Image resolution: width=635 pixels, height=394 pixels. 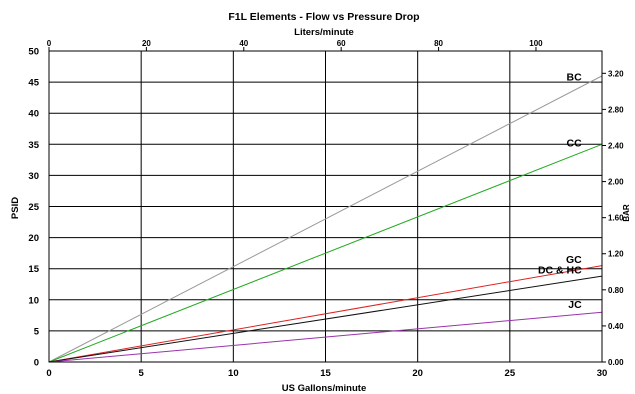 I want to click on right-tick-label: 1.20, so click(x=616, y=254).